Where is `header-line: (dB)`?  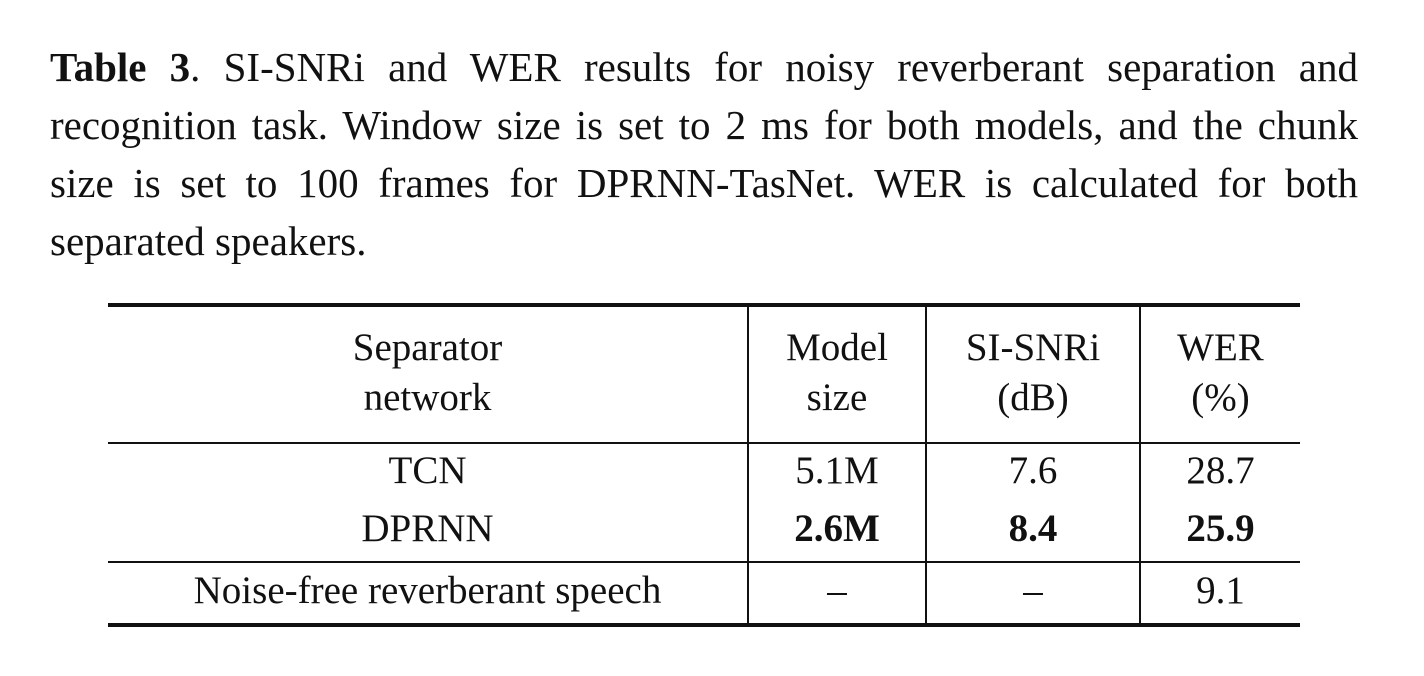 header-line: (dB) is located at coordinates (1033, 397).